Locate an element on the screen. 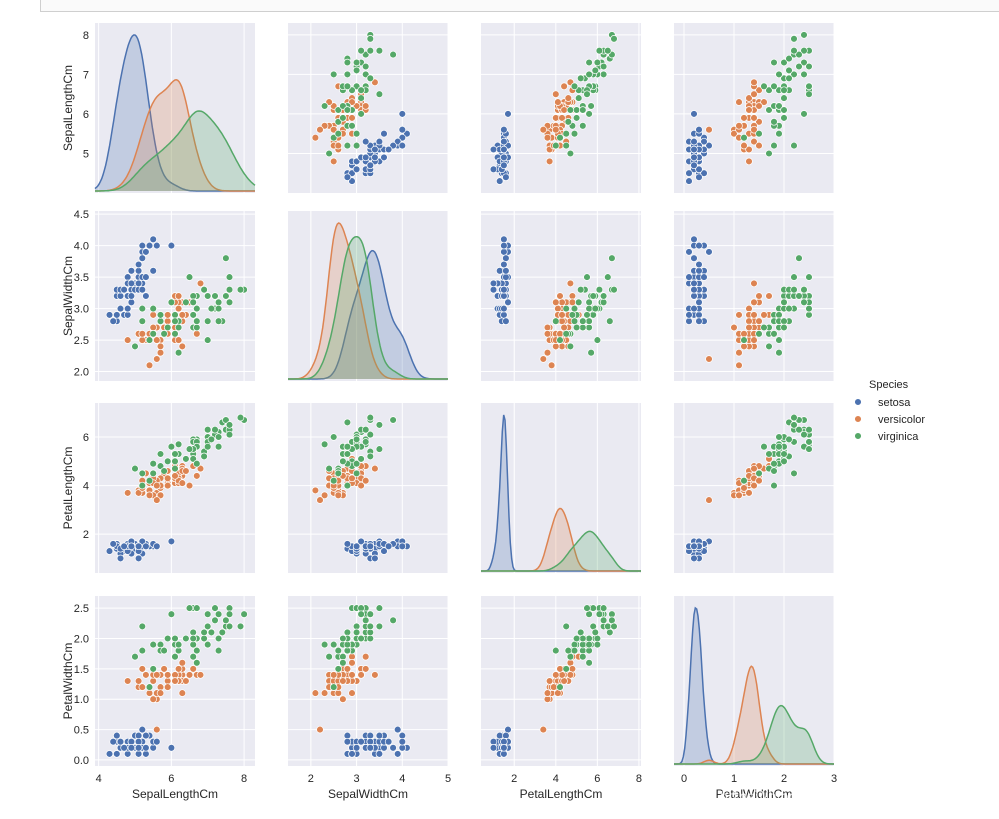  notebook-cell-border is located at coordinates (519, 6).